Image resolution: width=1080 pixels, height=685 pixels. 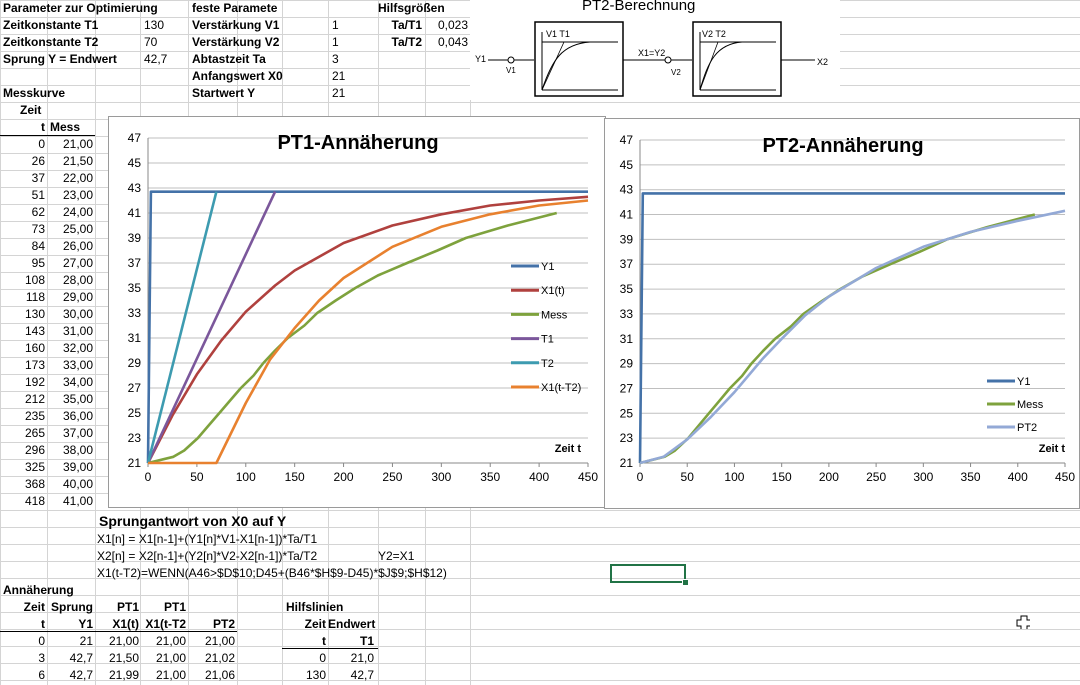 I want to click on hilf-head-cell: T1, so click(x=366, y=641).